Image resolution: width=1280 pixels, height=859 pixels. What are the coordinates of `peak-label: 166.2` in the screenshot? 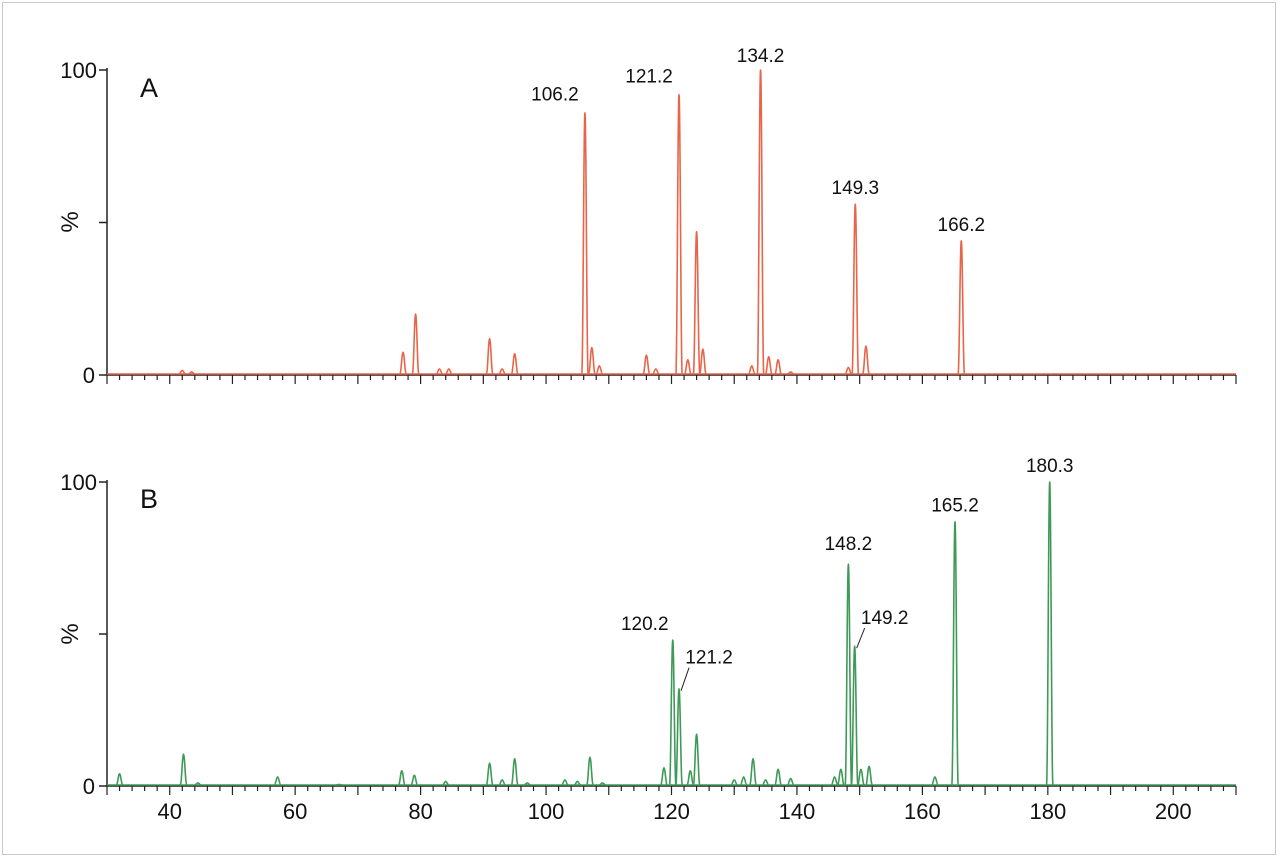 It's located at (962, 225).